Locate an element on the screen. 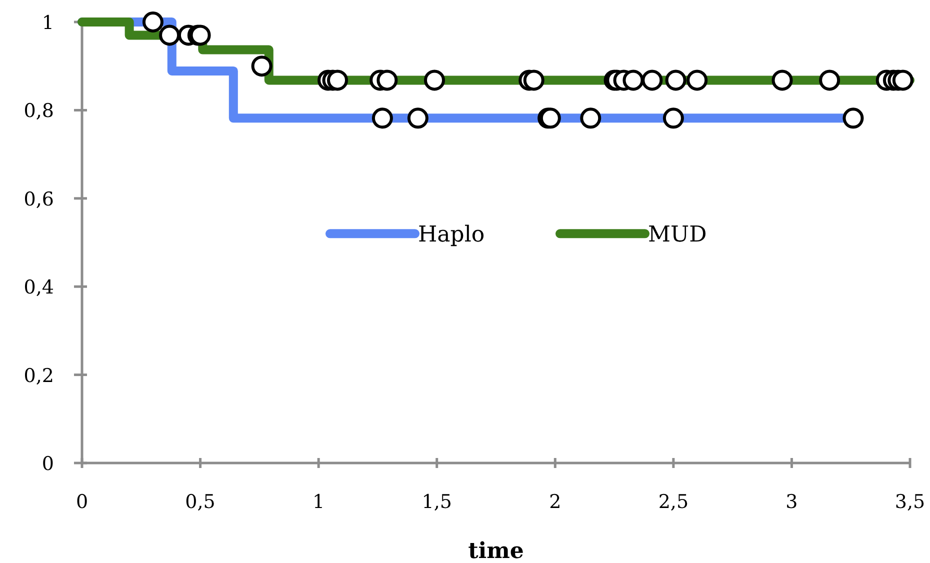 This screenshot has width=930, height=563. x-tick-label: 0 is located at coordinates (82, 502).